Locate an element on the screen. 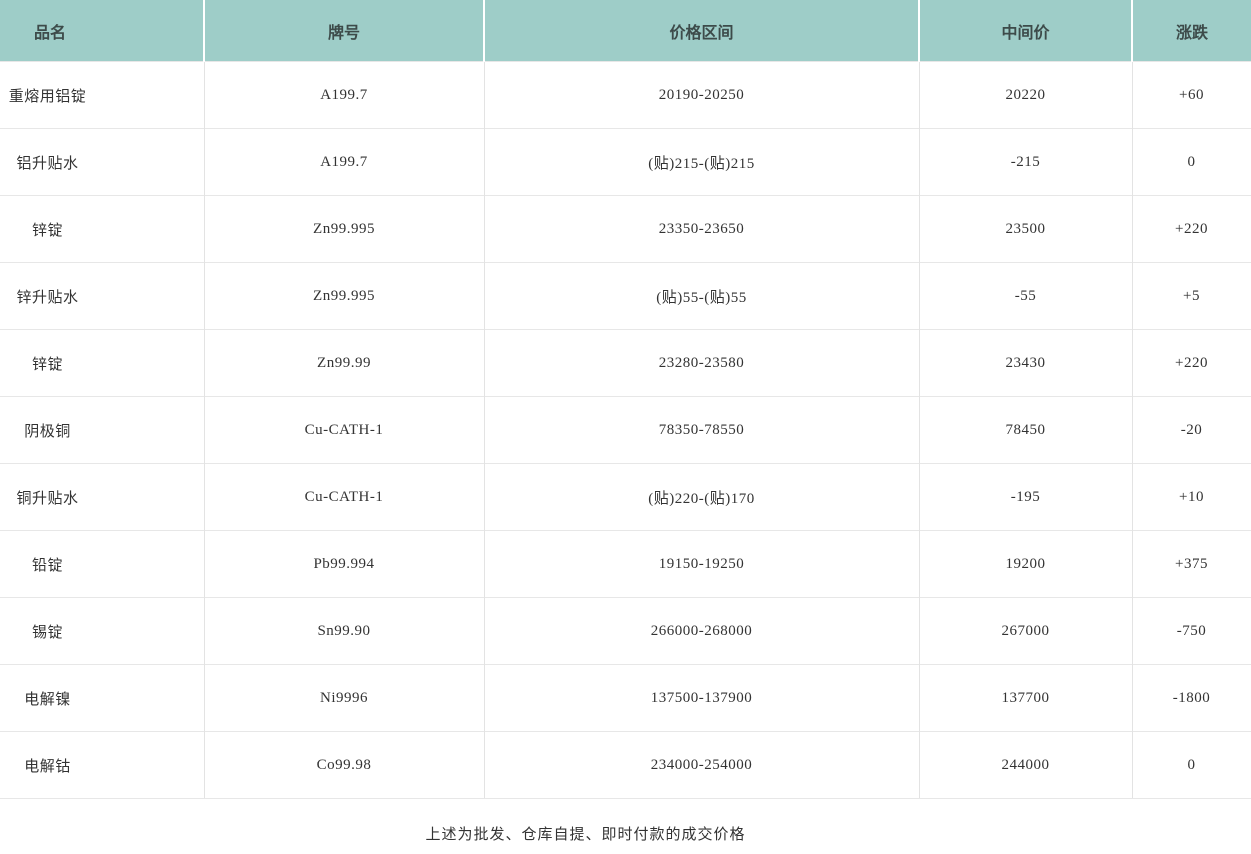 The width and height of the screenshot is (1251, 854). cell-mid-price: 137700 is located at coordinates (1026, 698).